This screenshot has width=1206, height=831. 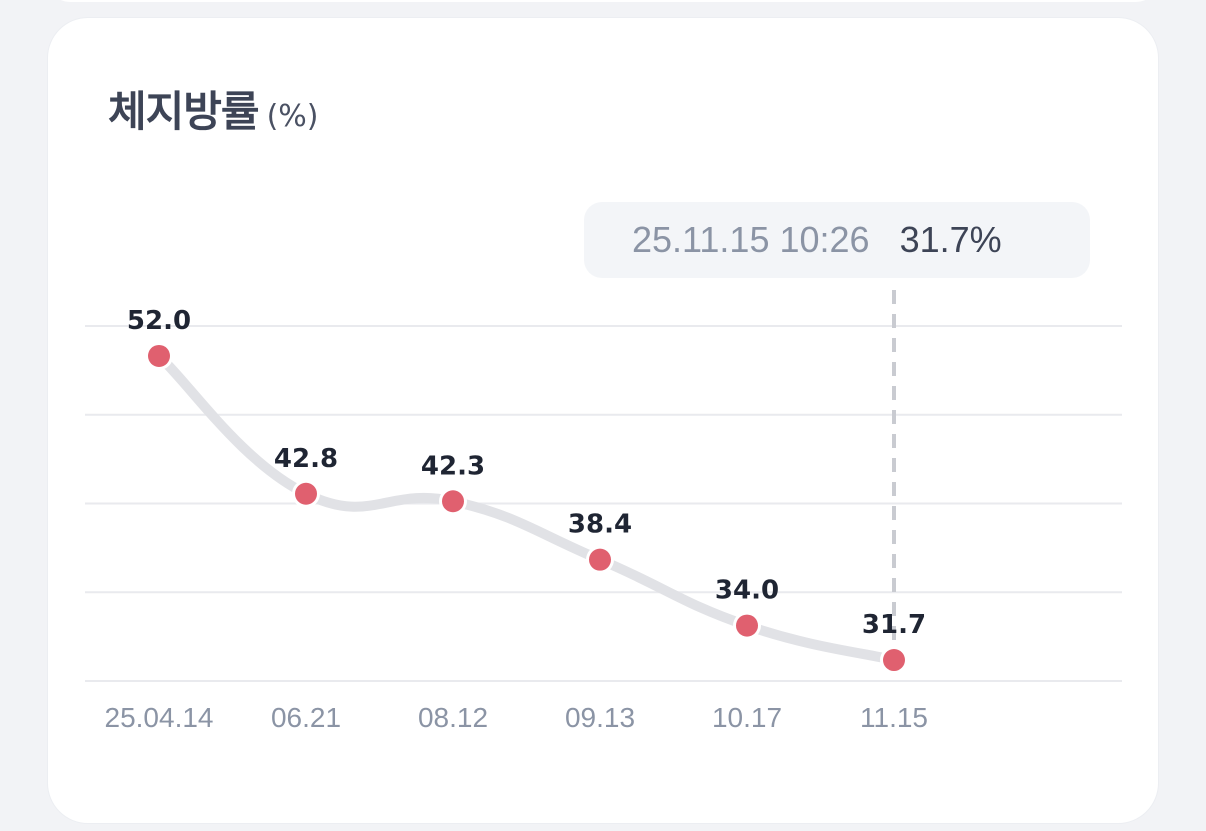 I want to click on x-tick-label: 09.13, so click(x=600, y=717).